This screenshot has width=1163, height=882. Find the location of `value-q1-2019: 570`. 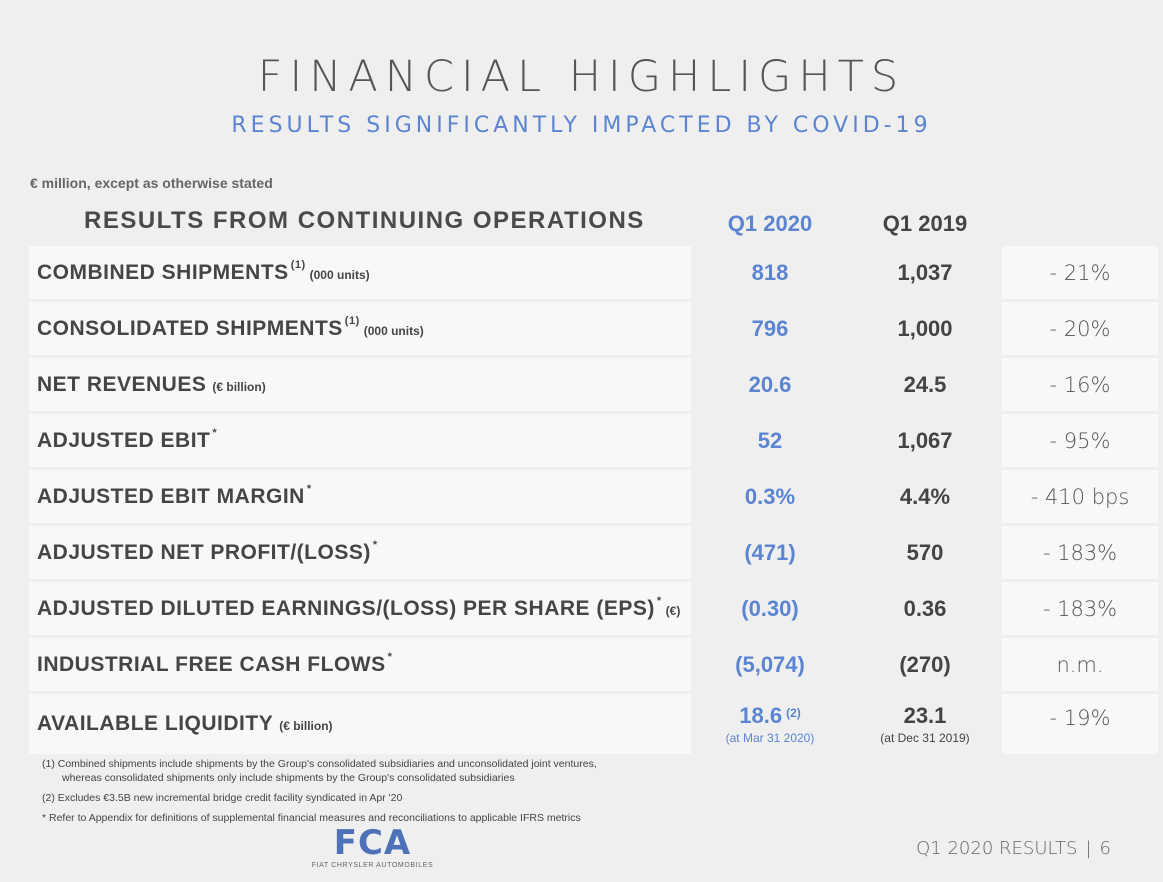

value-q1-2019: 570 is located at coordinates (925, 552).